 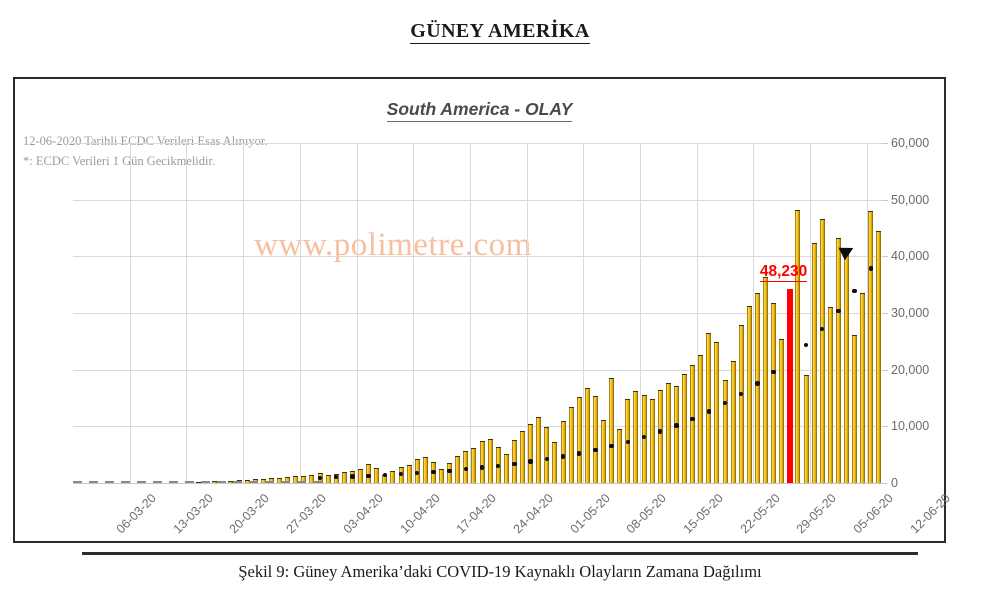 What do you see at coordinates (894, 483) in the screenshot?
I see `y-axis-tick-label: 0` at bounding box center [894, 483].